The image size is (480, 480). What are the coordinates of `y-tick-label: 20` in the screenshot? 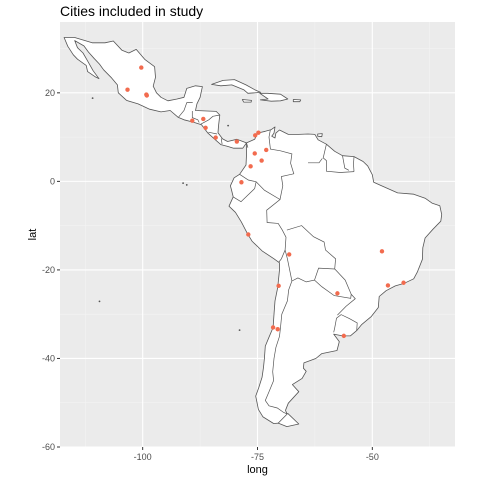 It's located at (50, 93).